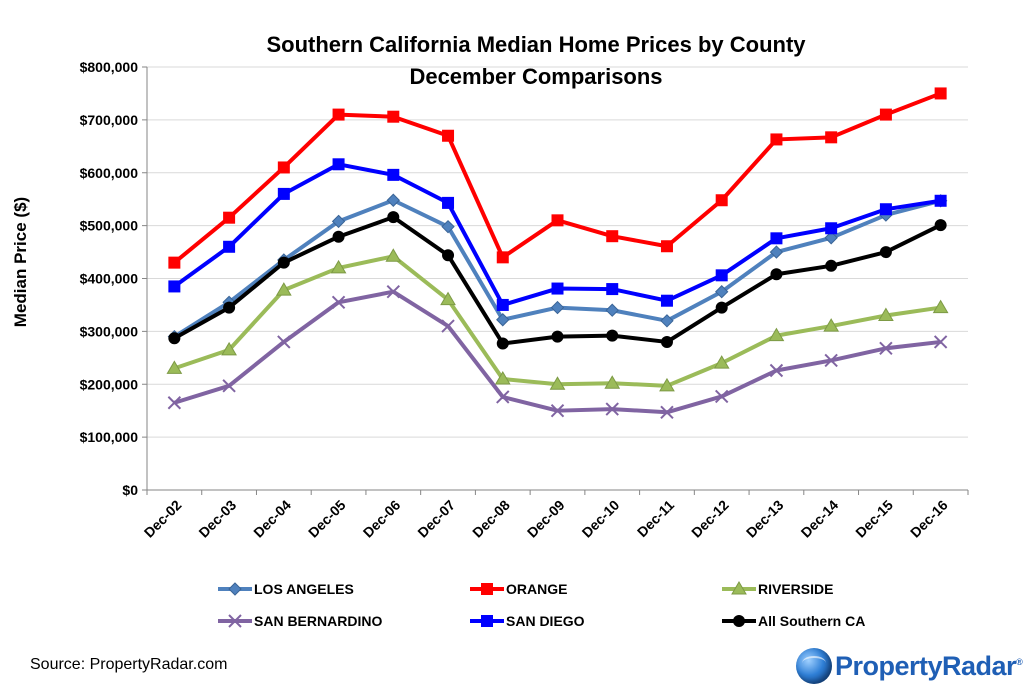  I want to click on x-tick-label: Dec-06, so click(382, 519).